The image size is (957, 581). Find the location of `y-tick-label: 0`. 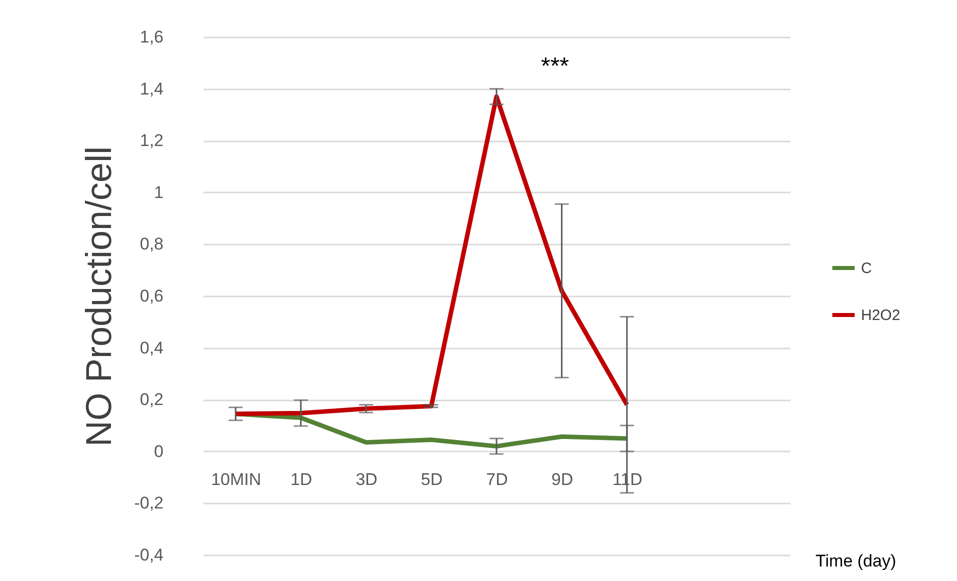

y-tick-label: 0 is located at coordinates (159, 451).